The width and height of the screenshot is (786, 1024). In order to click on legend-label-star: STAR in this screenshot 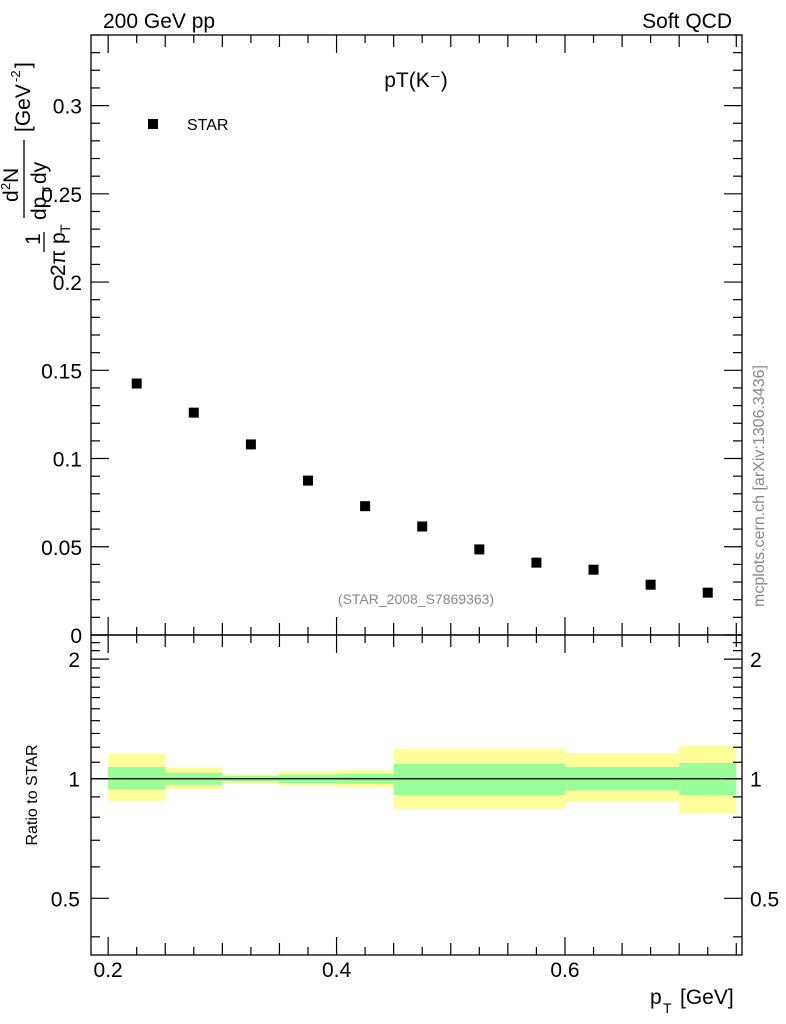, I will do `click(207, 125)`.